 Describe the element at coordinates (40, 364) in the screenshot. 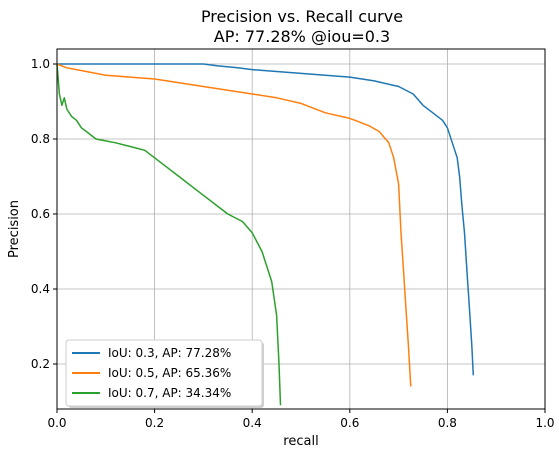

I see `y-tick-label: 0.2` at that location.